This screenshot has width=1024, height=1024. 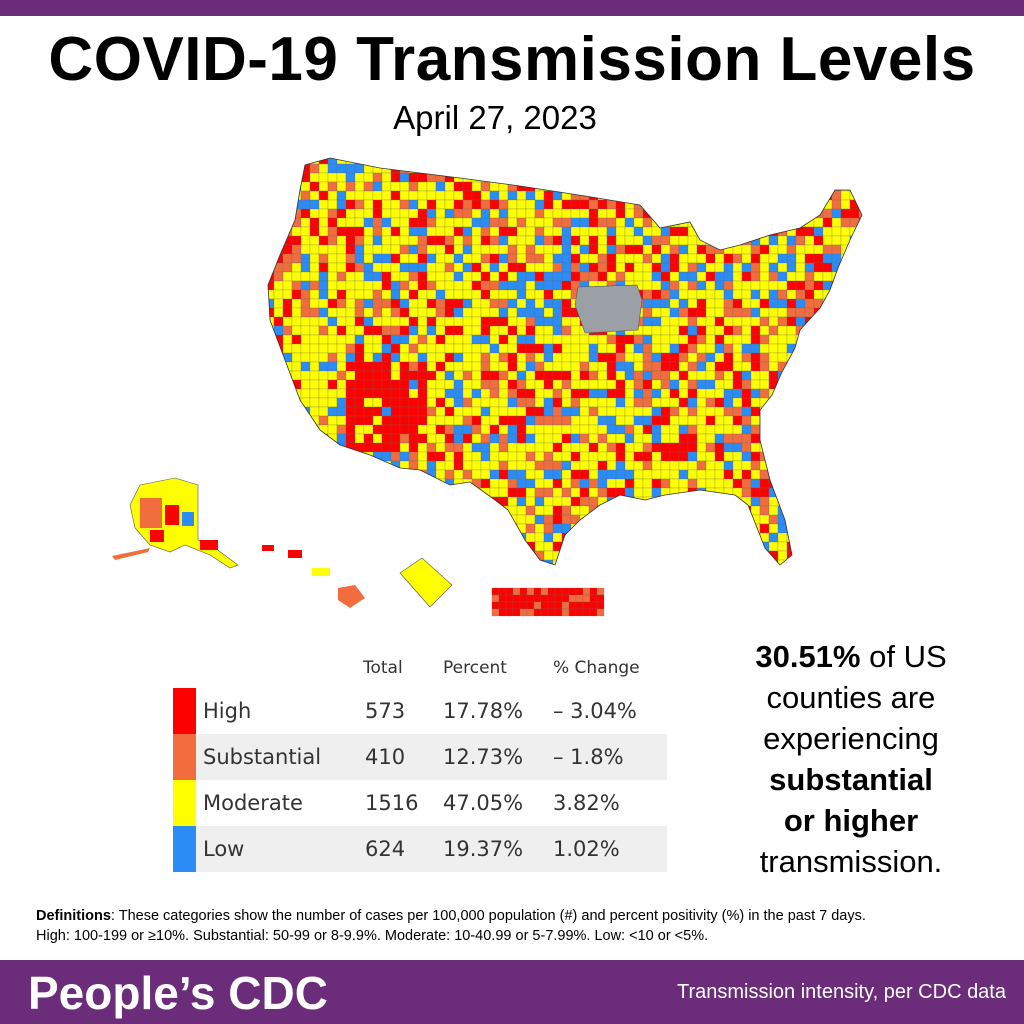 I want to click on legend-row-substantial: Substantial 410 12.73% – 1.8%, so click(x=420, y=757).